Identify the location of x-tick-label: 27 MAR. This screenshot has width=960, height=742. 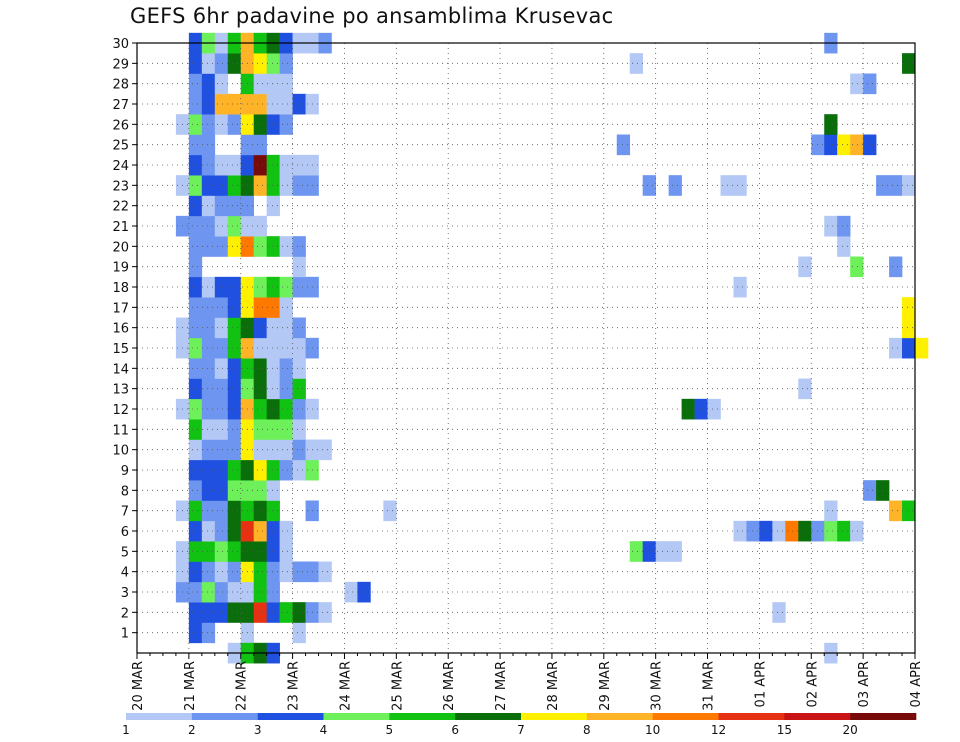
(501, 686).